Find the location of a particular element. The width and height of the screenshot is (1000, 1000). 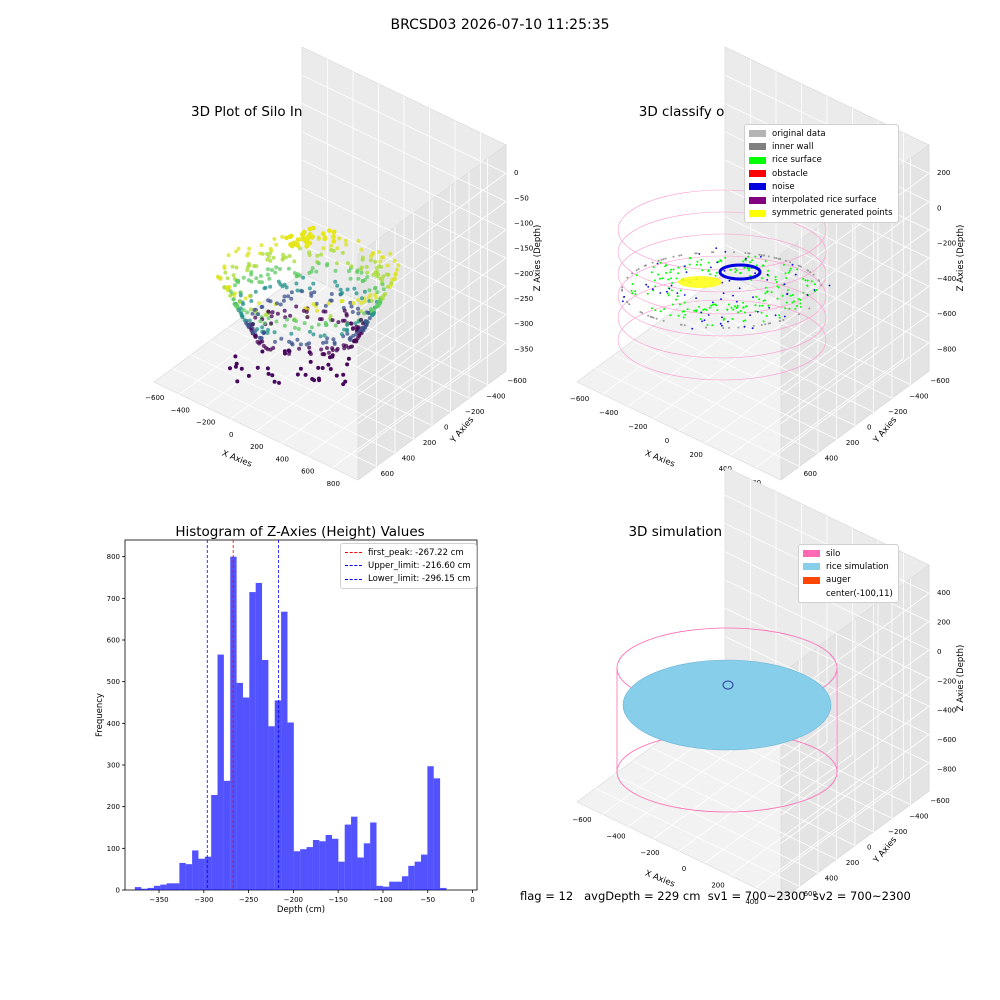

x-tick-label: 200 is located at coordinates (256, 447).